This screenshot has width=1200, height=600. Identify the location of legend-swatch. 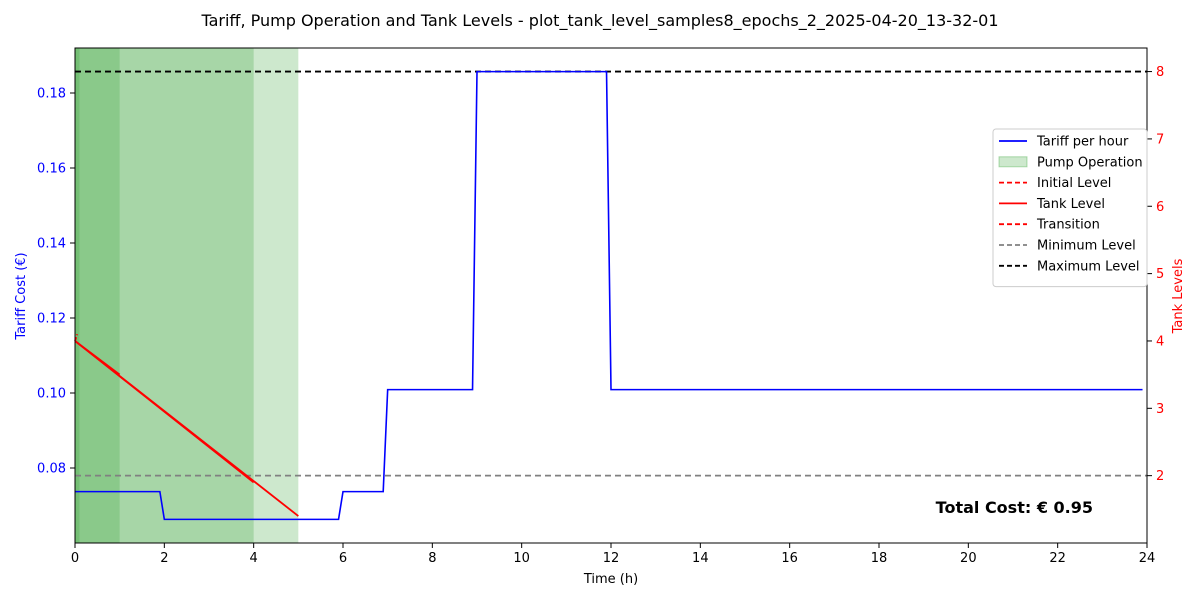
(1013, 162).